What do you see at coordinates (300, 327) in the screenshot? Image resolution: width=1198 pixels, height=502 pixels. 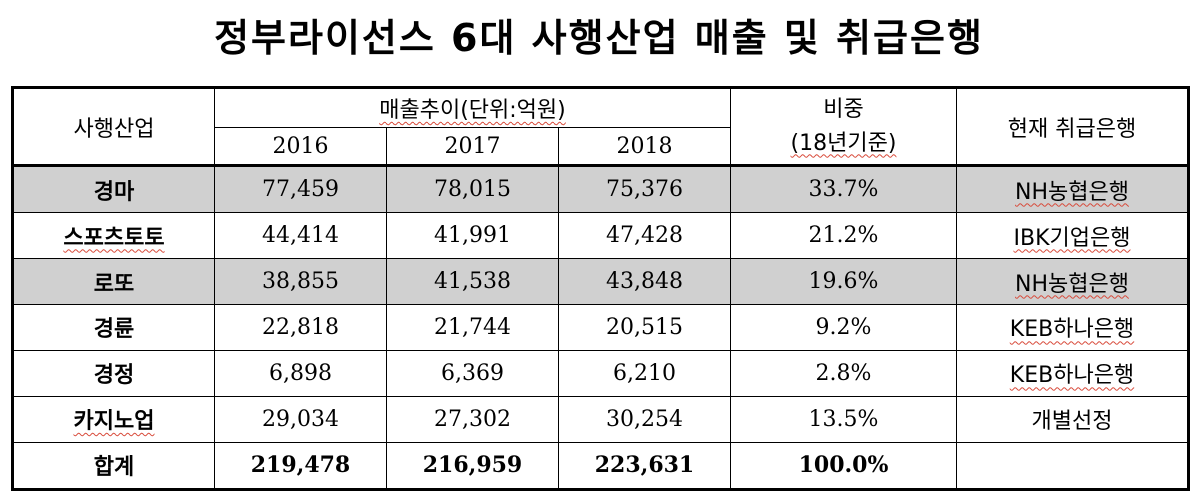 I see `row-value-2016: 22,818` at bounding box center [300, 327].